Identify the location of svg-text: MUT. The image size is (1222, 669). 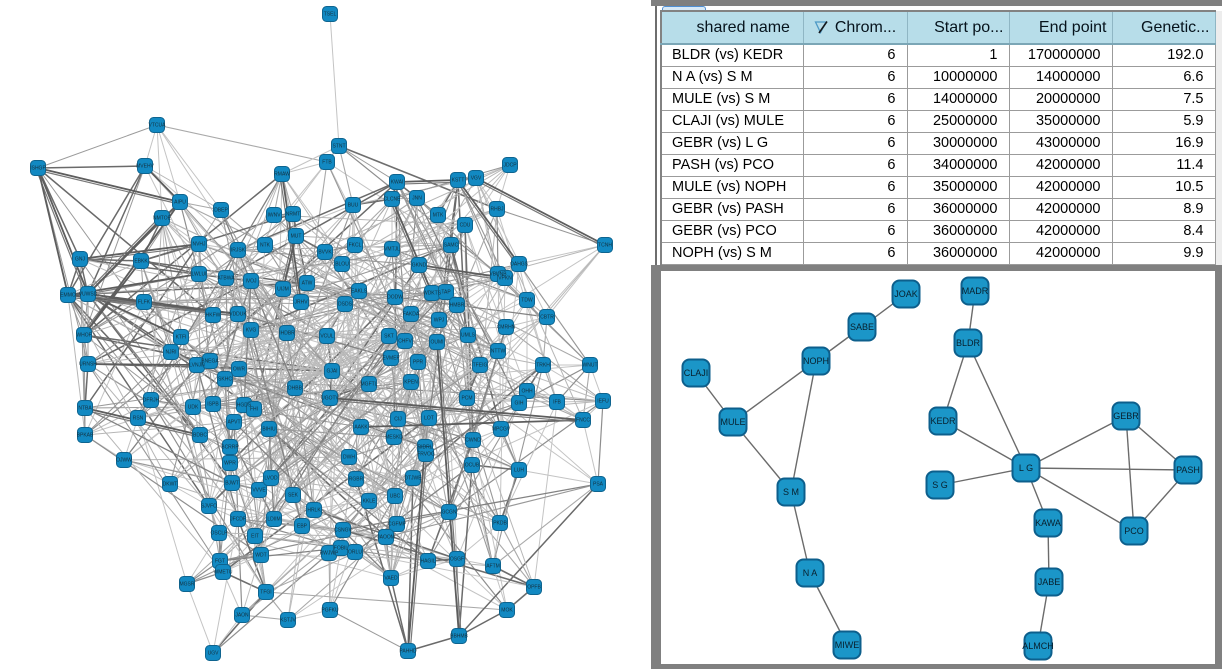
(296, 237).